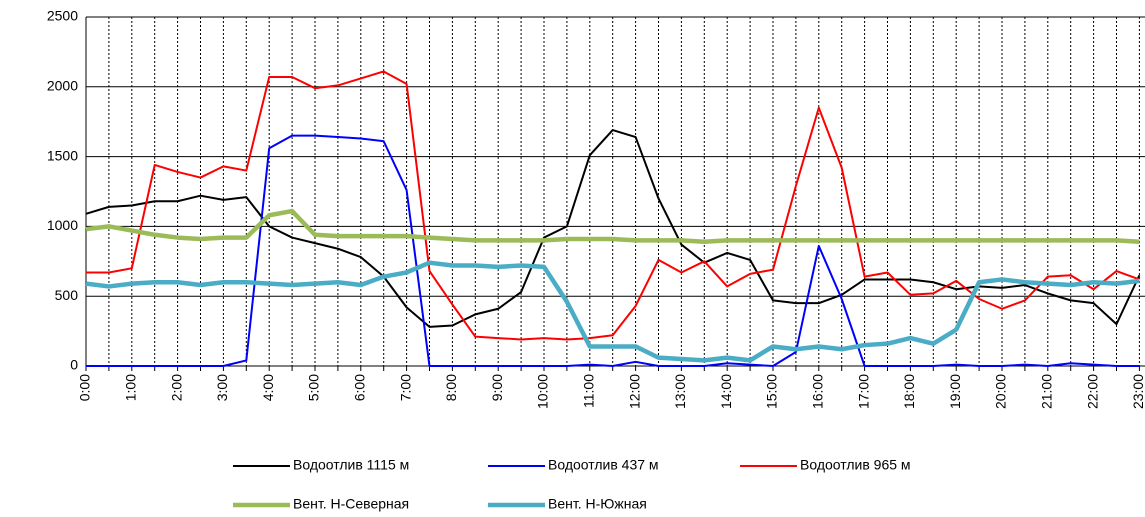 Image resolution: width=1145 pixels, height=517 pixels. What do you see at coordinates (1092, 391) in the screenshot?
I see `x-tick-label: 22:00` at bounding box center [1092, 391].